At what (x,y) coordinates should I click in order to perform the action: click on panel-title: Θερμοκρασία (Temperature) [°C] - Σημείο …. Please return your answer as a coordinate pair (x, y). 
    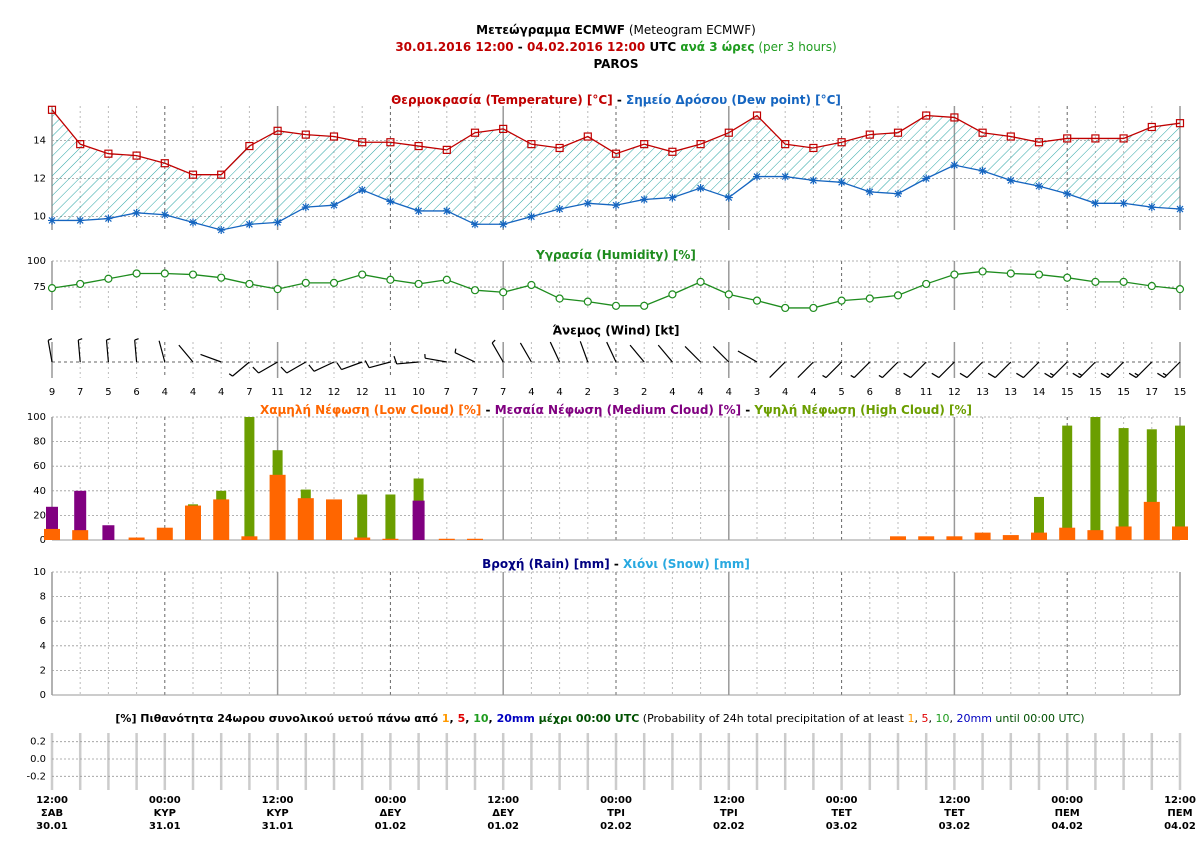
    Looking at the image, I should click on (616, 100).